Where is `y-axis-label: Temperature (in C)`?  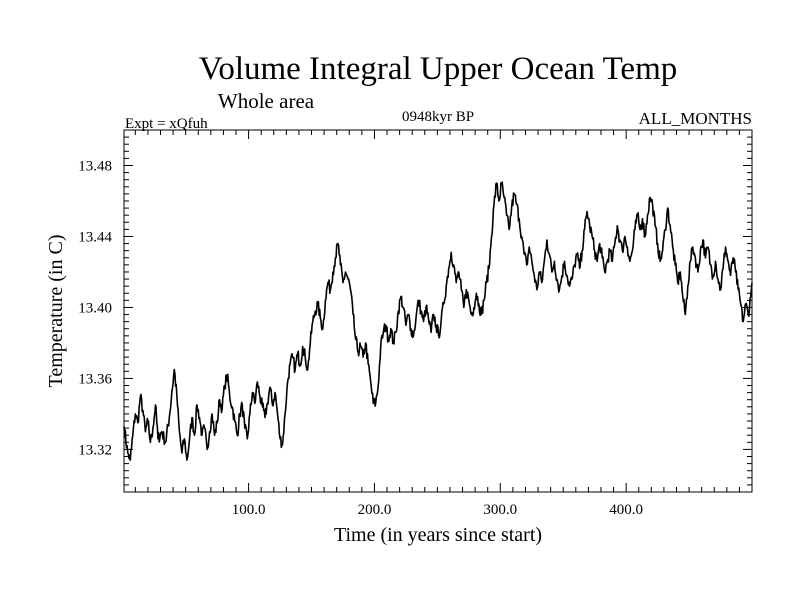 y-axis-label: Temperature (in C) is located at coordinates (56, 311).